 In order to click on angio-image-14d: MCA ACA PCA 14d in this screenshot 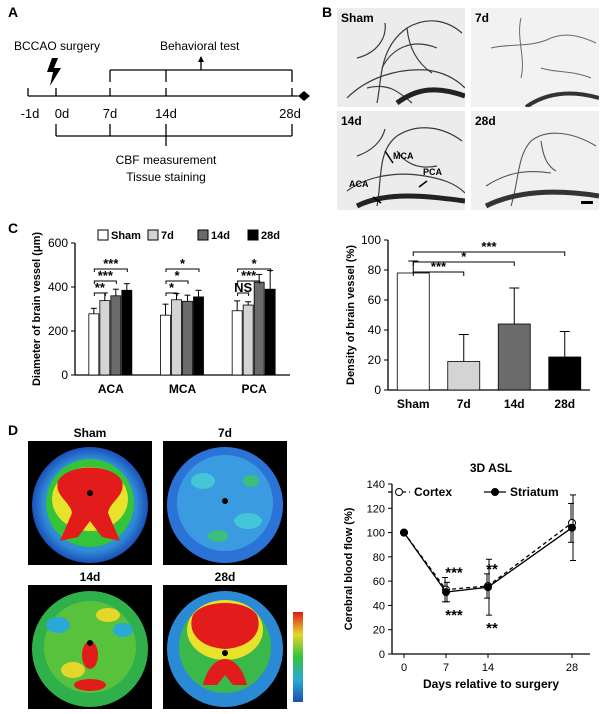, I will do `click(401, 160)`.